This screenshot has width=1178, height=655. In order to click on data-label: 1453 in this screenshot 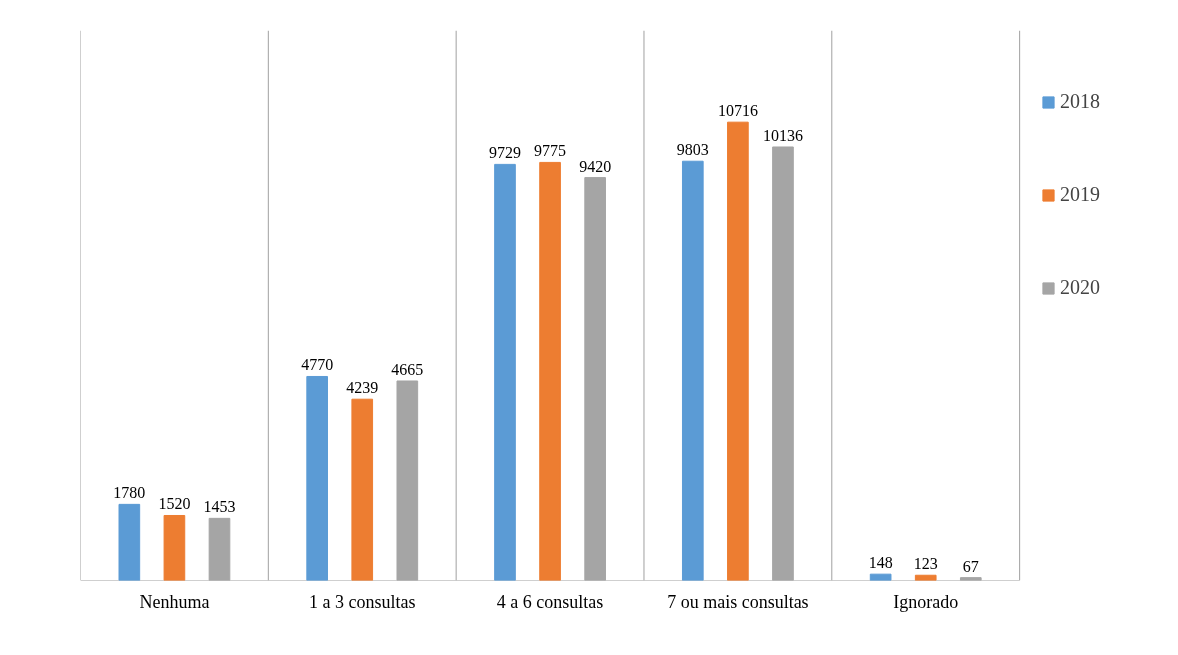, I will do `click(219, 507)`.